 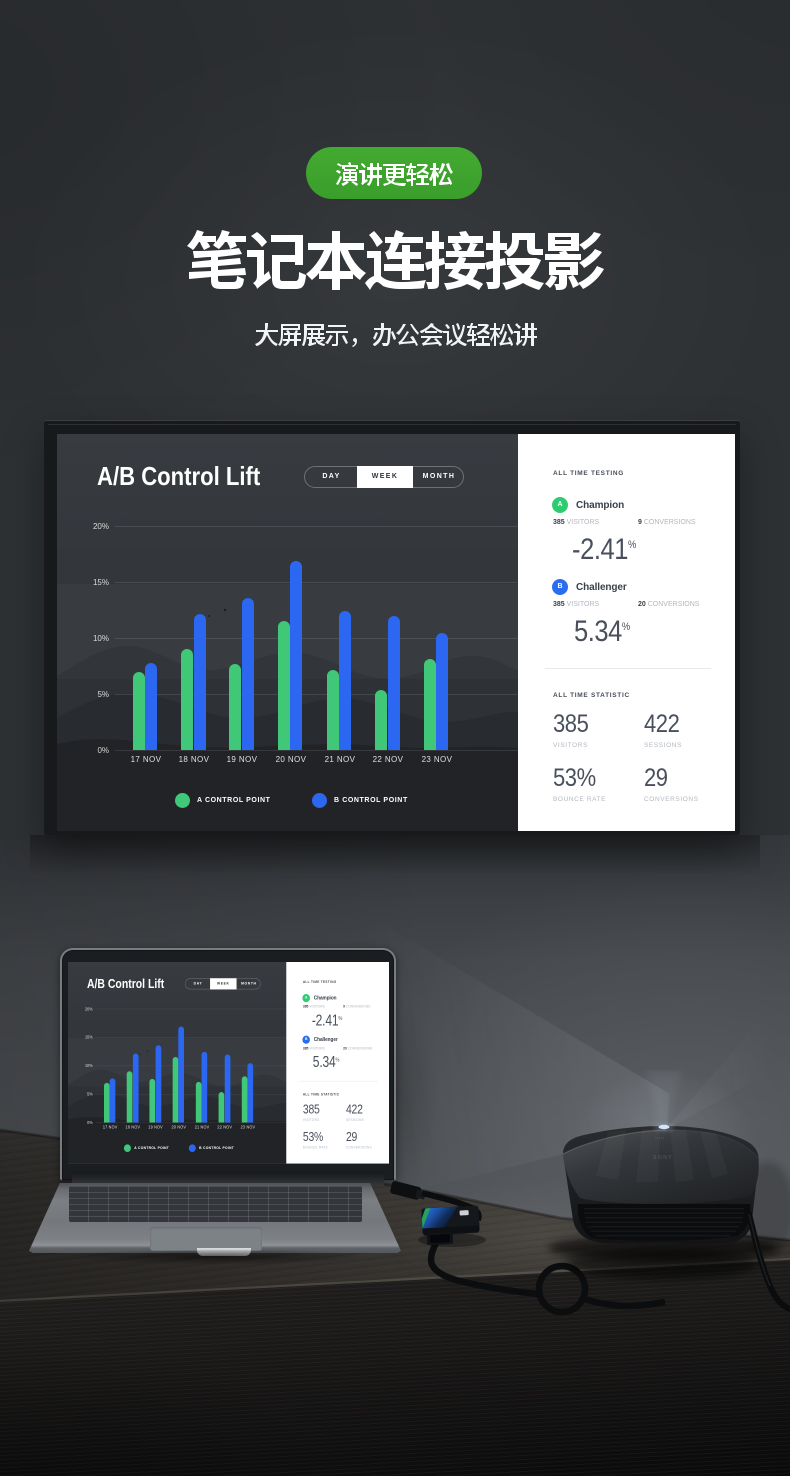 I want to click on svg-text: SONY, so click(x=663, y=1158).